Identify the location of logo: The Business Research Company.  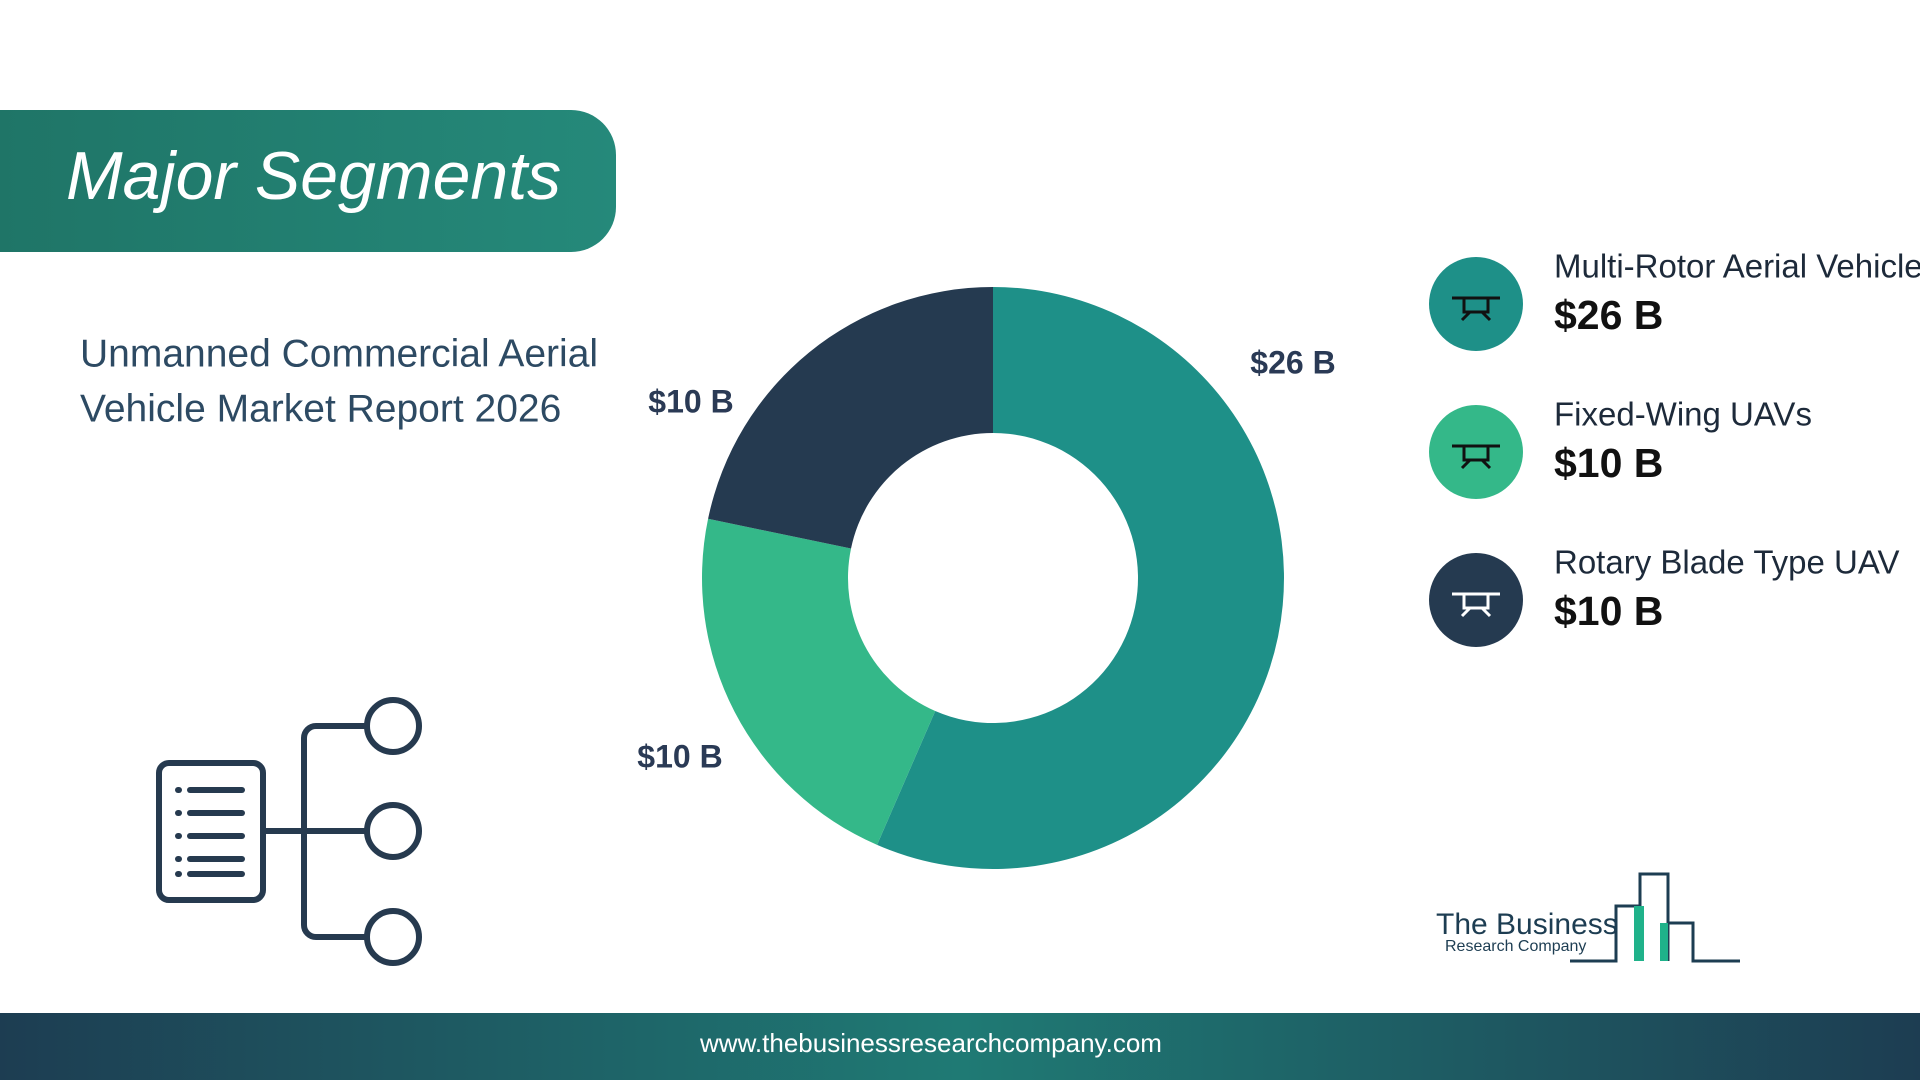
(1588, 917).